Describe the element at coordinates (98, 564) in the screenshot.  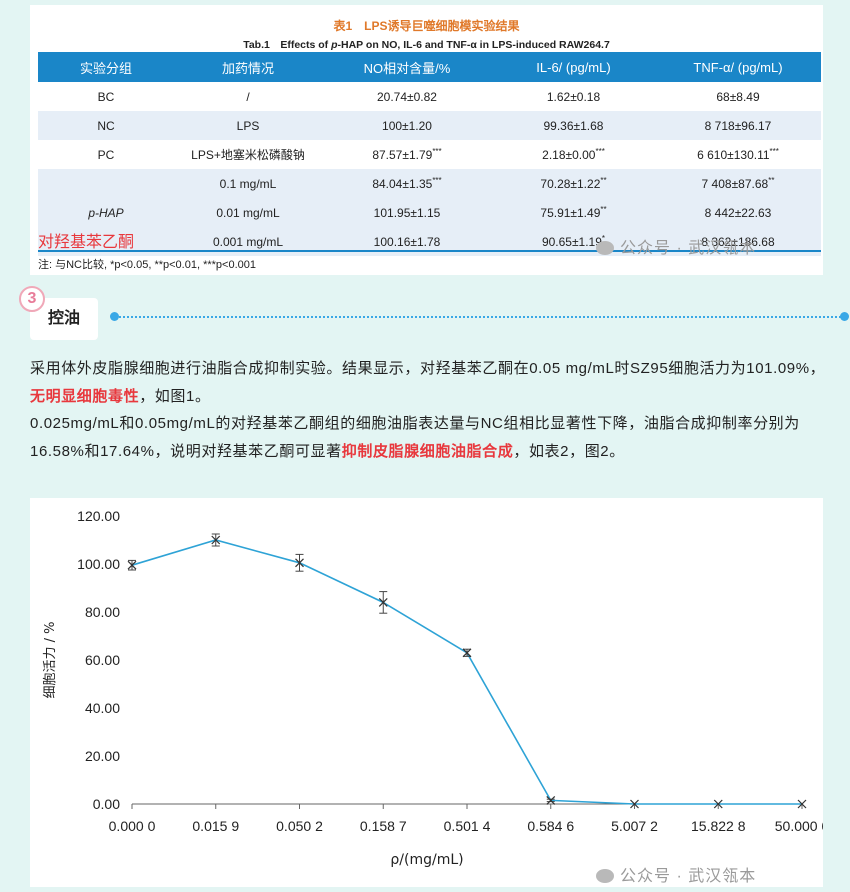
I see `y-tick-label: 100.00` at that location.